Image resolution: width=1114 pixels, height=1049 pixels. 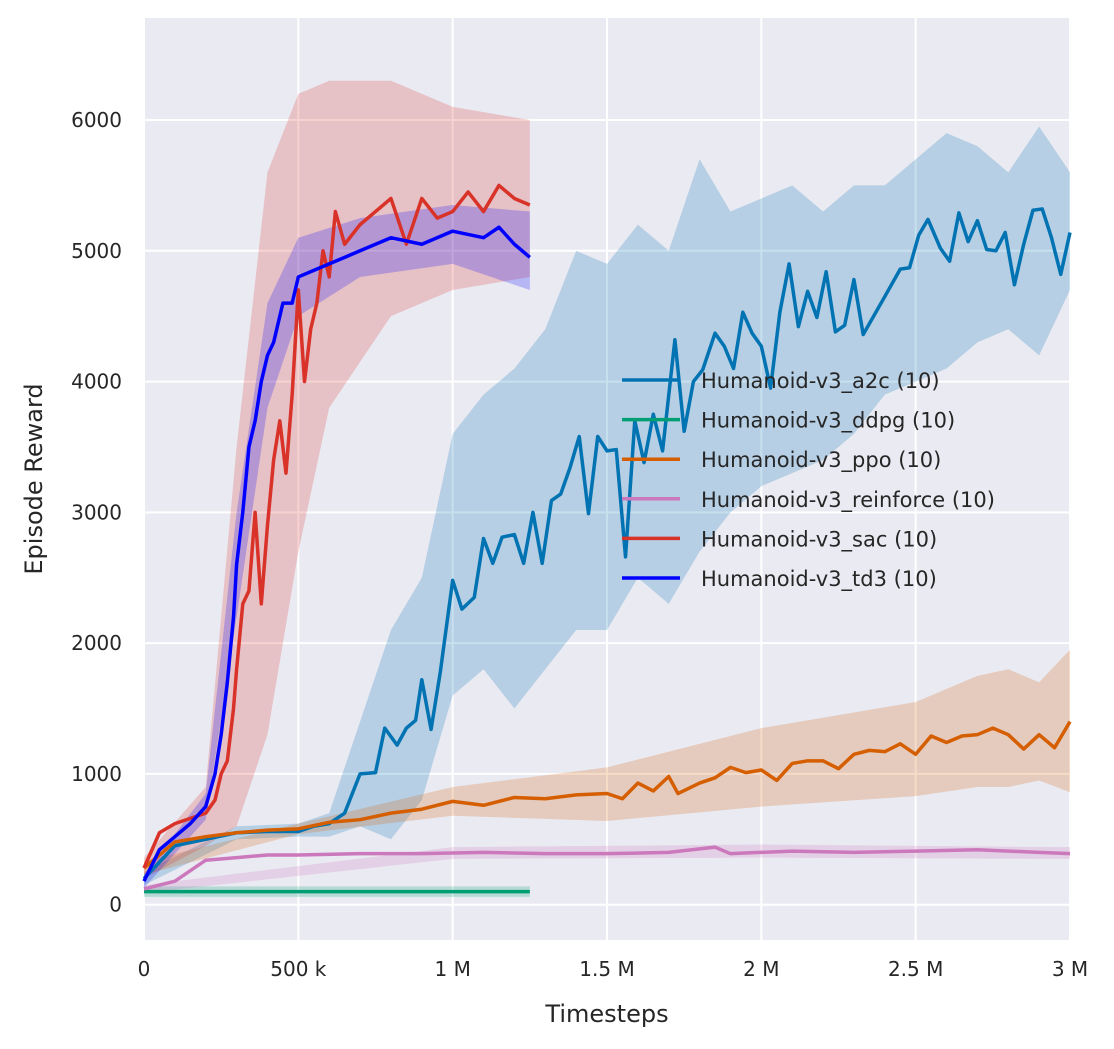 I want to click on x-axis-ticks: 0 500 k 1 M 1.5 M 2 M 2.5 M 3 M, so click(x=613, y=969).